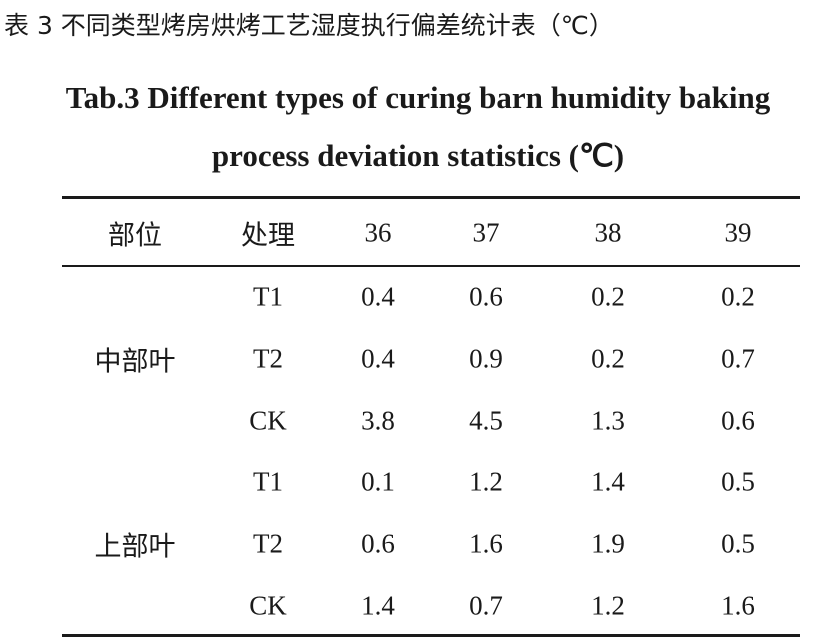  What do you see at coordinates (431, 635) in the screenshot?
I see `bottom-rule` at bounding box center [431, 635].